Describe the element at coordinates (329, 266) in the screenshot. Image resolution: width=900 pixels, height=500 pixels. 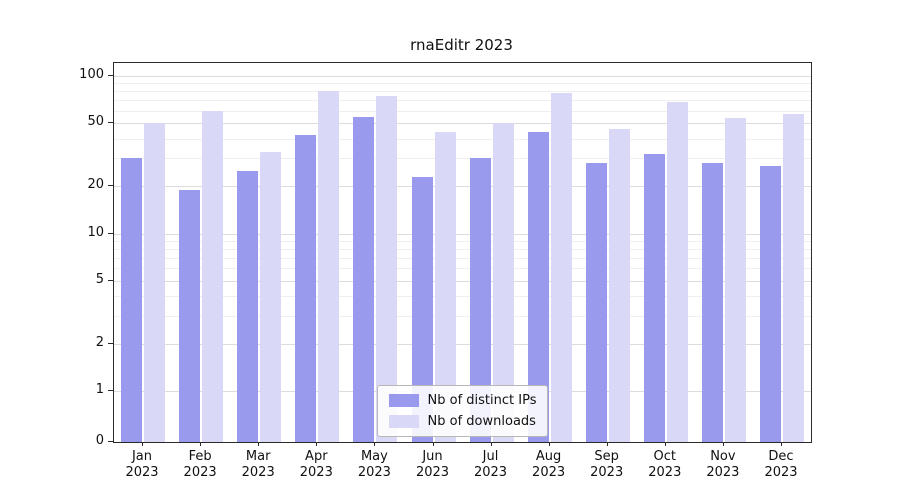
I see `bar-downloads-apr` at that location.